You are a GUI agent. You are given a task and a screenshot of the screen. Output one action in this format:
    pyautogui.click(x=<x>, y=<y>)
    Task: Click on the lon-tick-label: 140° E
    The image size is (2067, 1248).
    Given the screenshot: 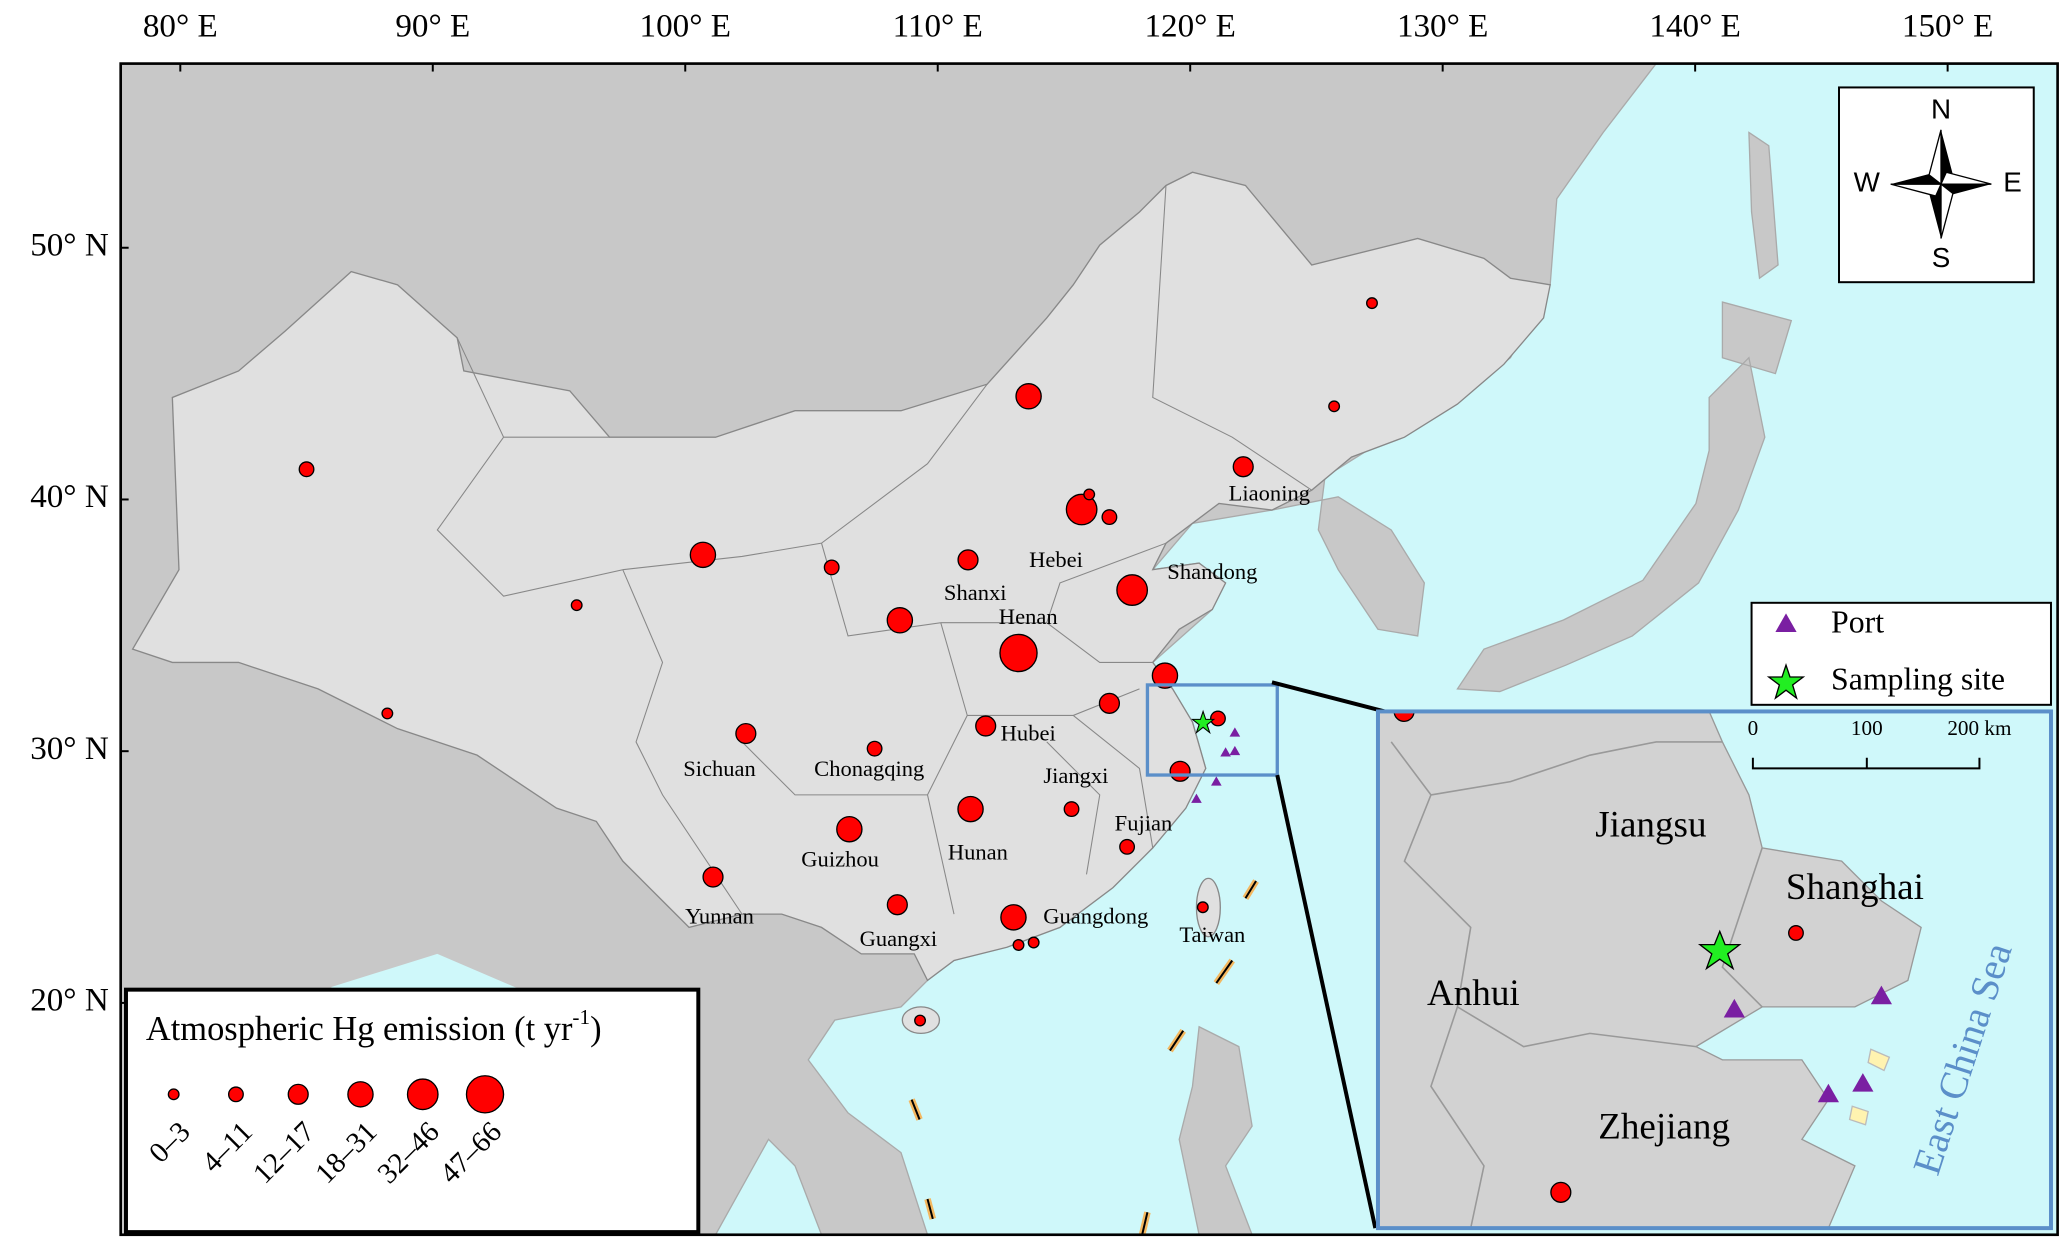 What is the action you would take?
    pyautogui.click(x=1694, y=26)
    